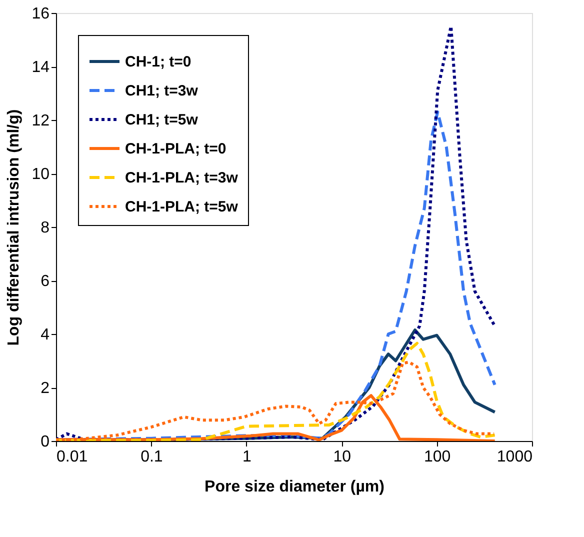 This screenshot has width=584, height=537. What do you see at coordinates (247, 457) in the screenshot?
I see `x-tick-label: 1` at bounding box center [247, 457].